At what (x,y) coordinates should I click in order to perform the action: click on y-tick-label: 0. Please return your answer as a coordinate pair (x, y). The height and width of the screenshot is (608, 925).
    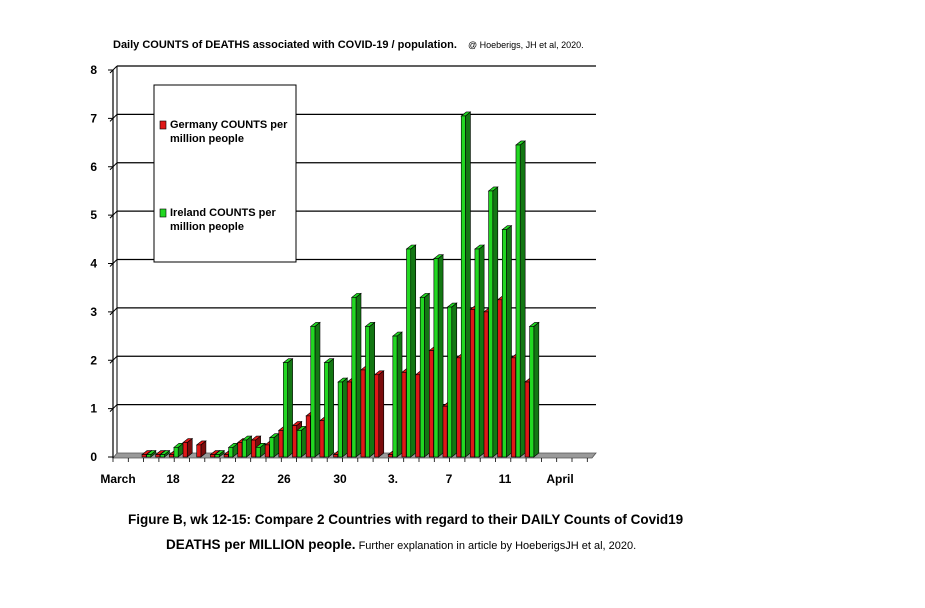
    Looking at the image, I should click on (93, 457).